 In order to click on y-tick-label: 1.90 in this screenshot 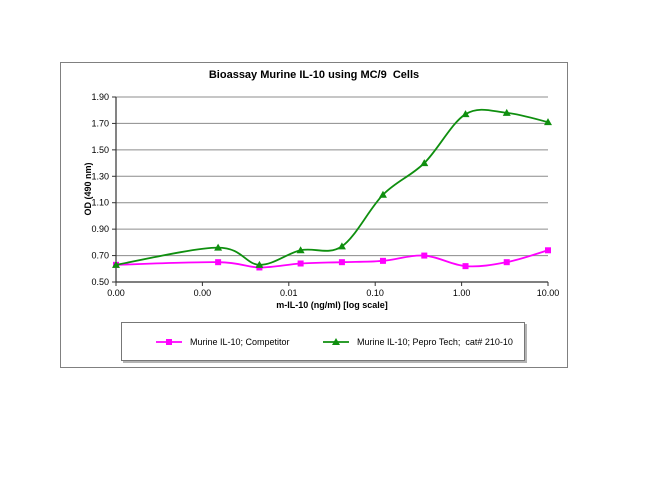, I will do `click(100, 97)`.